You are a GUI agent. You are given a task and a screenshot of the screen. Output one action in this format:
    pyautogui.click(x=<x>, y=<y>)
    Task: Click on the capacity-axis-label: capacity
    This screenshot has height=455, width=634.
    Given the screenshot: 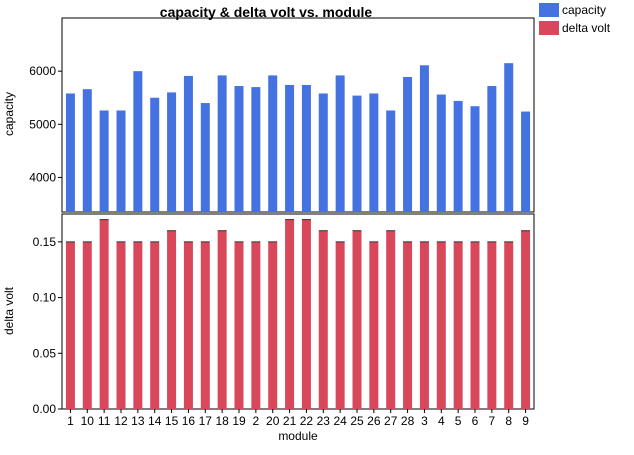 What is the action you would take?
    pyautogui.click(x=9, y=114)
    